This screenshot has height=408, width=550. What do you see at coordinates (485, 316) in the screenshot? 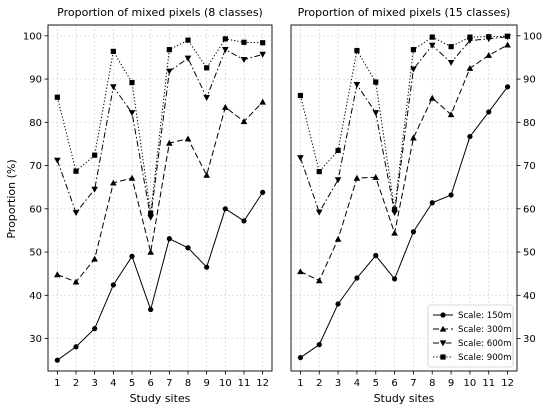
I see `legend-label: Scale: 150m` at bounding box center [485, 316].